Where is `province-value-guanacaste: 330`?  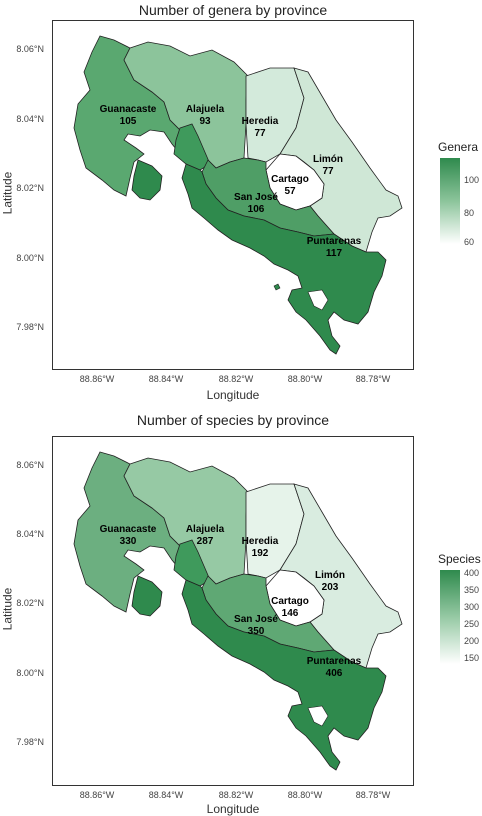
province-value-guanacaste: 330 is located at coordinates (128, 541).